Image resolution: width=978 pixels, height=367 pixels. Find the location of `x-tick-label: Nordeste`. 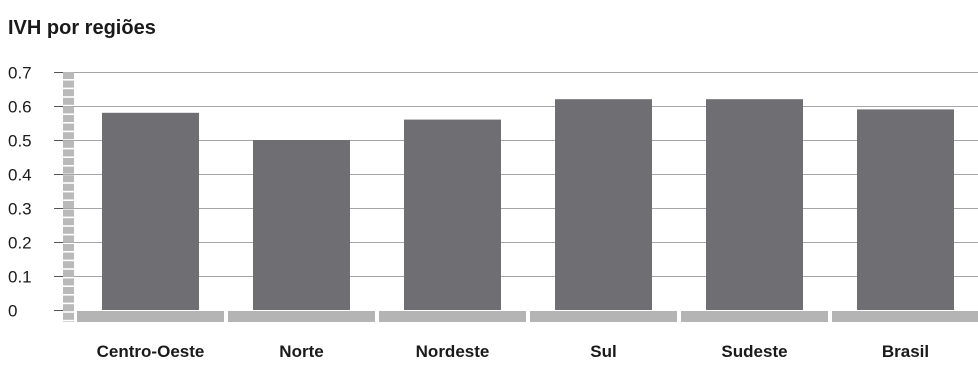

x-tick-label: Nordeste is located at coordinates (453, 351).